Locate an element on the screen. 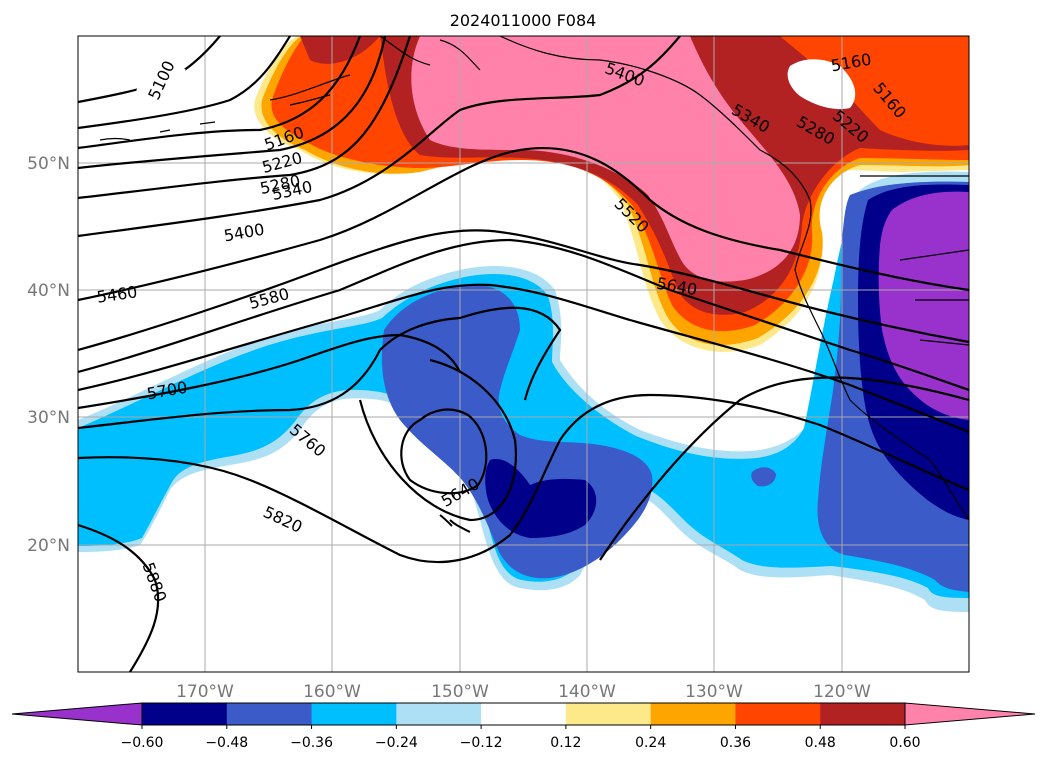  colorbar-tick-label: 0.24 is located at coordinates (650, 743).